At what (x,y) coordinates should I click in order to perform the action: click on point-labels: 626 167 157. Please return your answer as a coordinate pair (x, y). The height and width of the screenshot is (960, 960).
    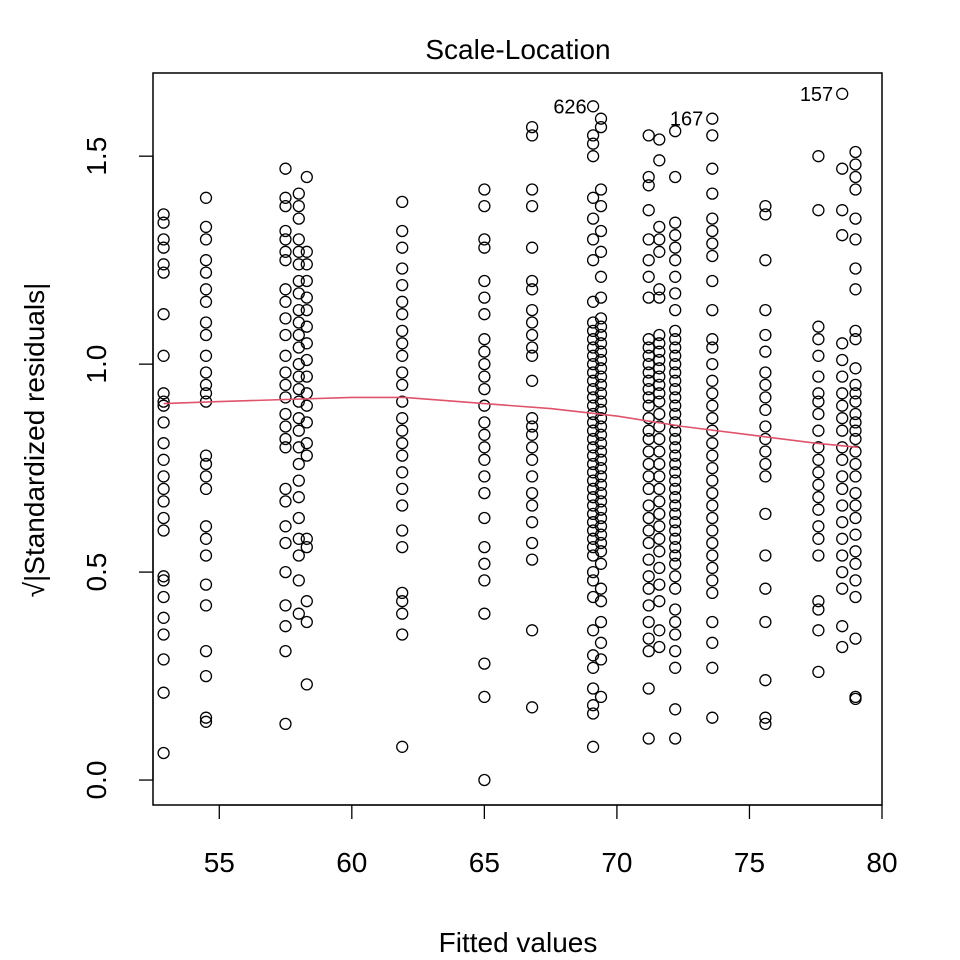
    Looking at the image, I should click on (693, 107).